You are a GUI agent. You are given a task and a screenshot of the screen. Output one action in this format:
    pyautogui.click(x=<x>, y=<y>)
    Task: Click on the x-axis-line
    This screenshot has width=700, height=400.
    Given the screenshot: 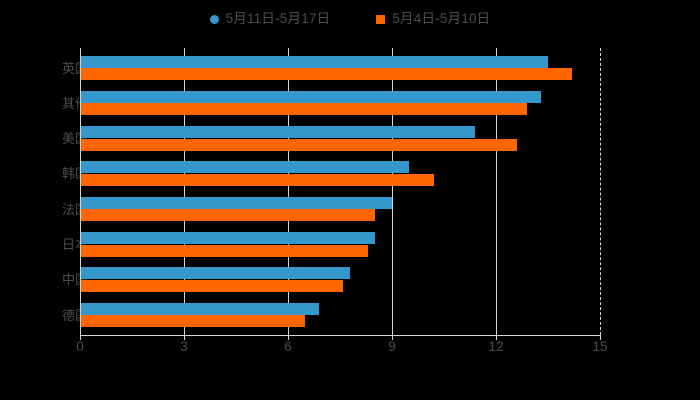 What is the action you would take?
    pyautogui.click(x=340, y=335)
    